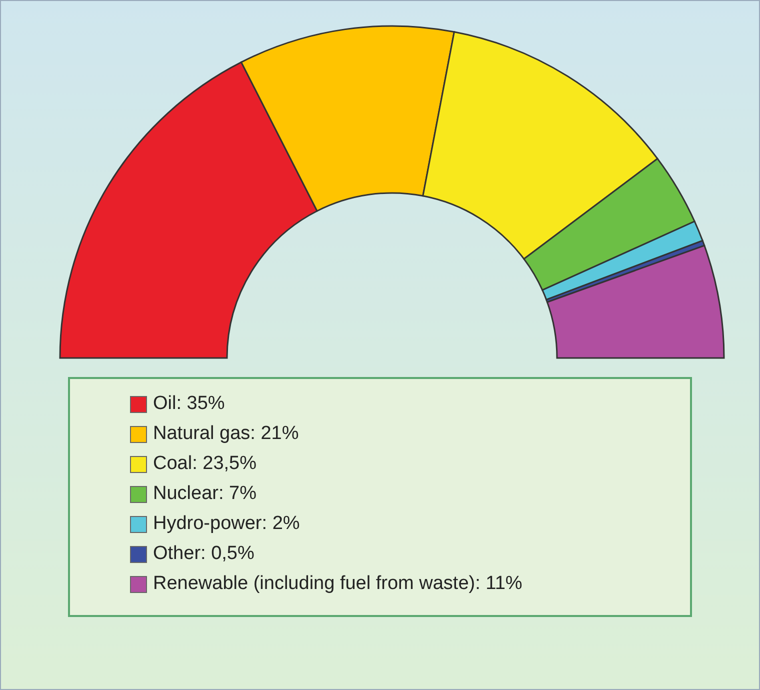  Describe the element at coordinates (226, 524) in the screenshot. I see `legend-label: Hydro-power: 2%` at that location.